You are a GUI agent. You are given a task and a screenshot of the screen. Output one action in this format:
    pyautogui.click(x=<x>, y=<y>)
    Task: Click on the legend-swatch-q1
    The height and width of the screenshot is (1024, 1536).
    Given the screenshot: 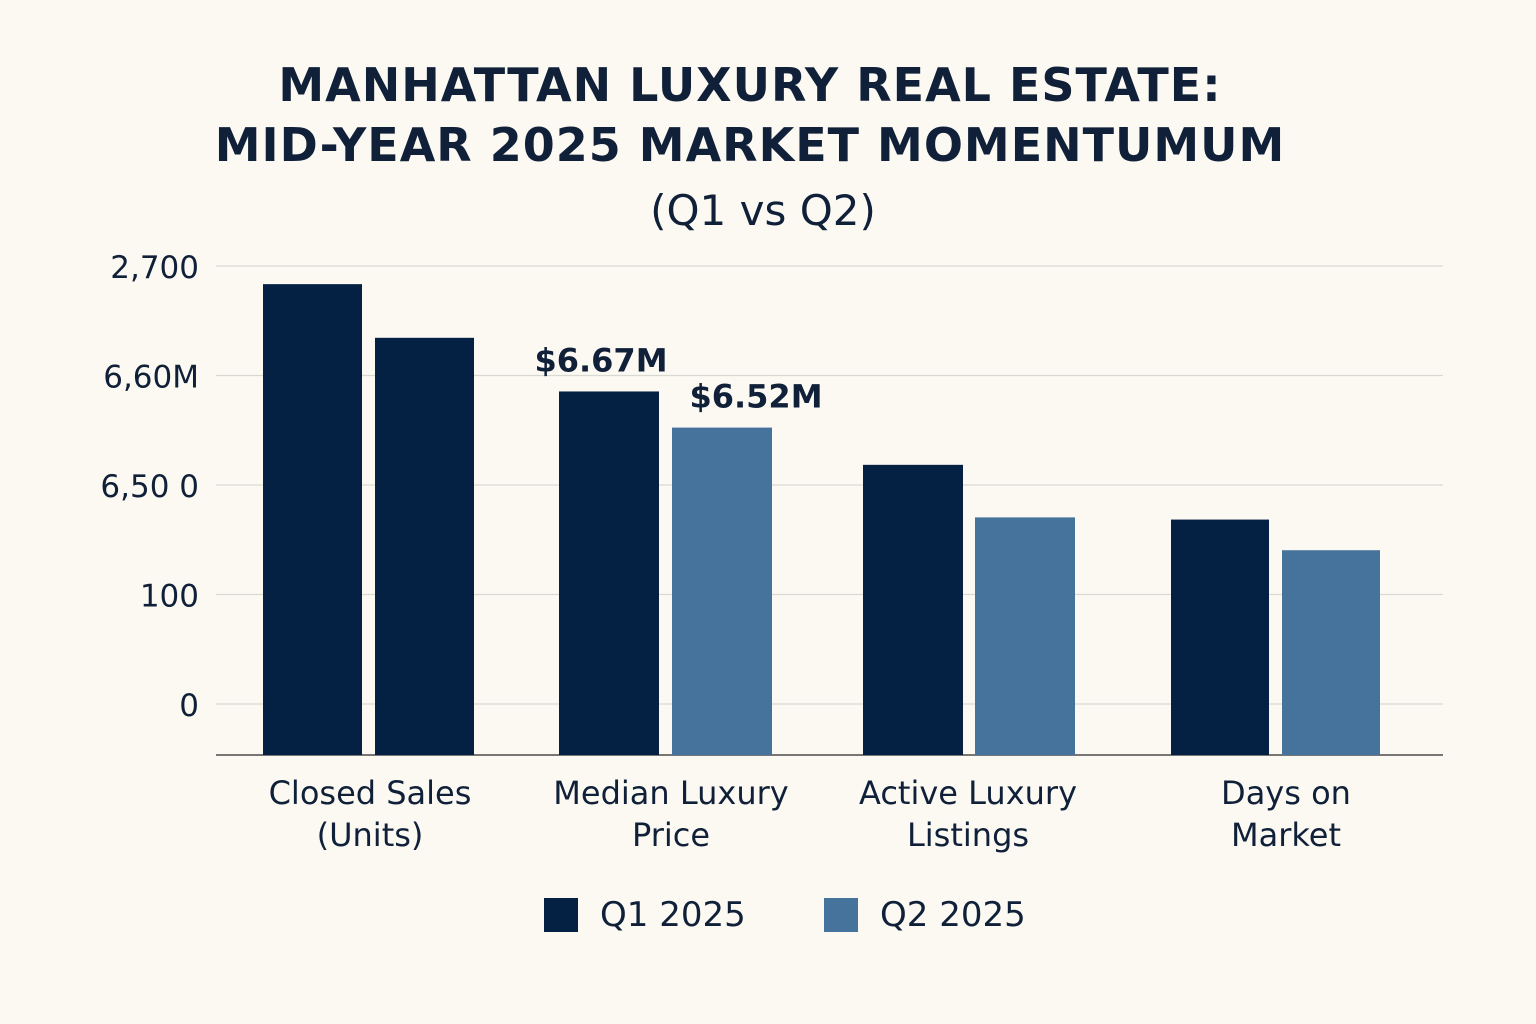 What is the action you would take?
    pyautogui.click(x=561, y=915)
    